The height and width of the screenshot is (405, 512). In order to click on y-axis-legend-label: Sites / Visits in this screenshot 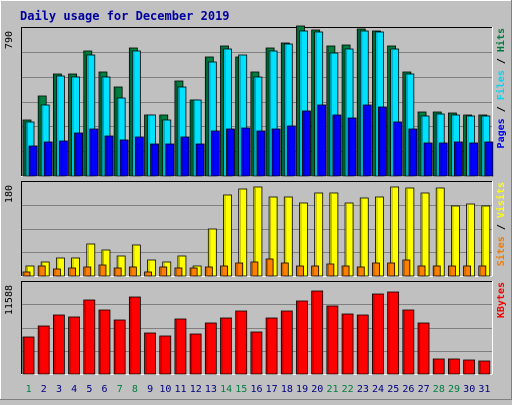, I will do `click(501, 224)`.